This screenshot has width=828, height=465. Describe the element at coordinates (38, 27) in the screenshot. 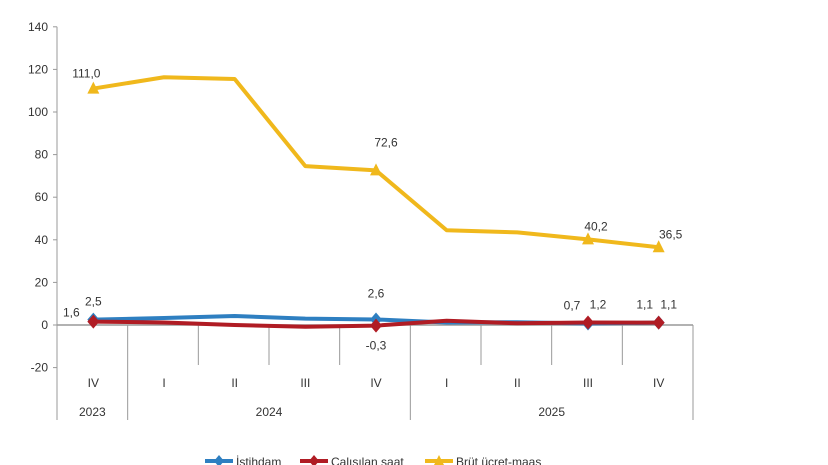

I see `y-tick-label: 140` at that location.